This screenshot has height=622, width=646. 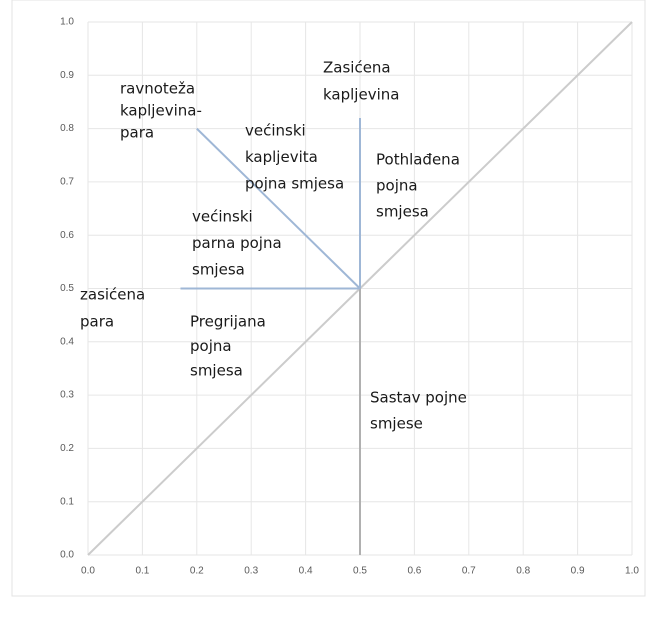 I want to click on y-tick-label: 0.7, so click(x=67, y=182).